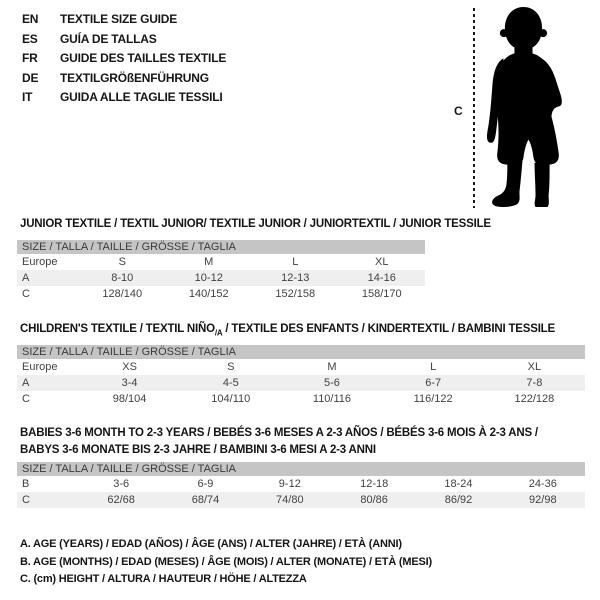 The height and width of the screenshot is (600, 600). What do you see at coordinates (27, 97) in the screenshot?
I see `lang-code: IT` at bounding box center [27, 97].